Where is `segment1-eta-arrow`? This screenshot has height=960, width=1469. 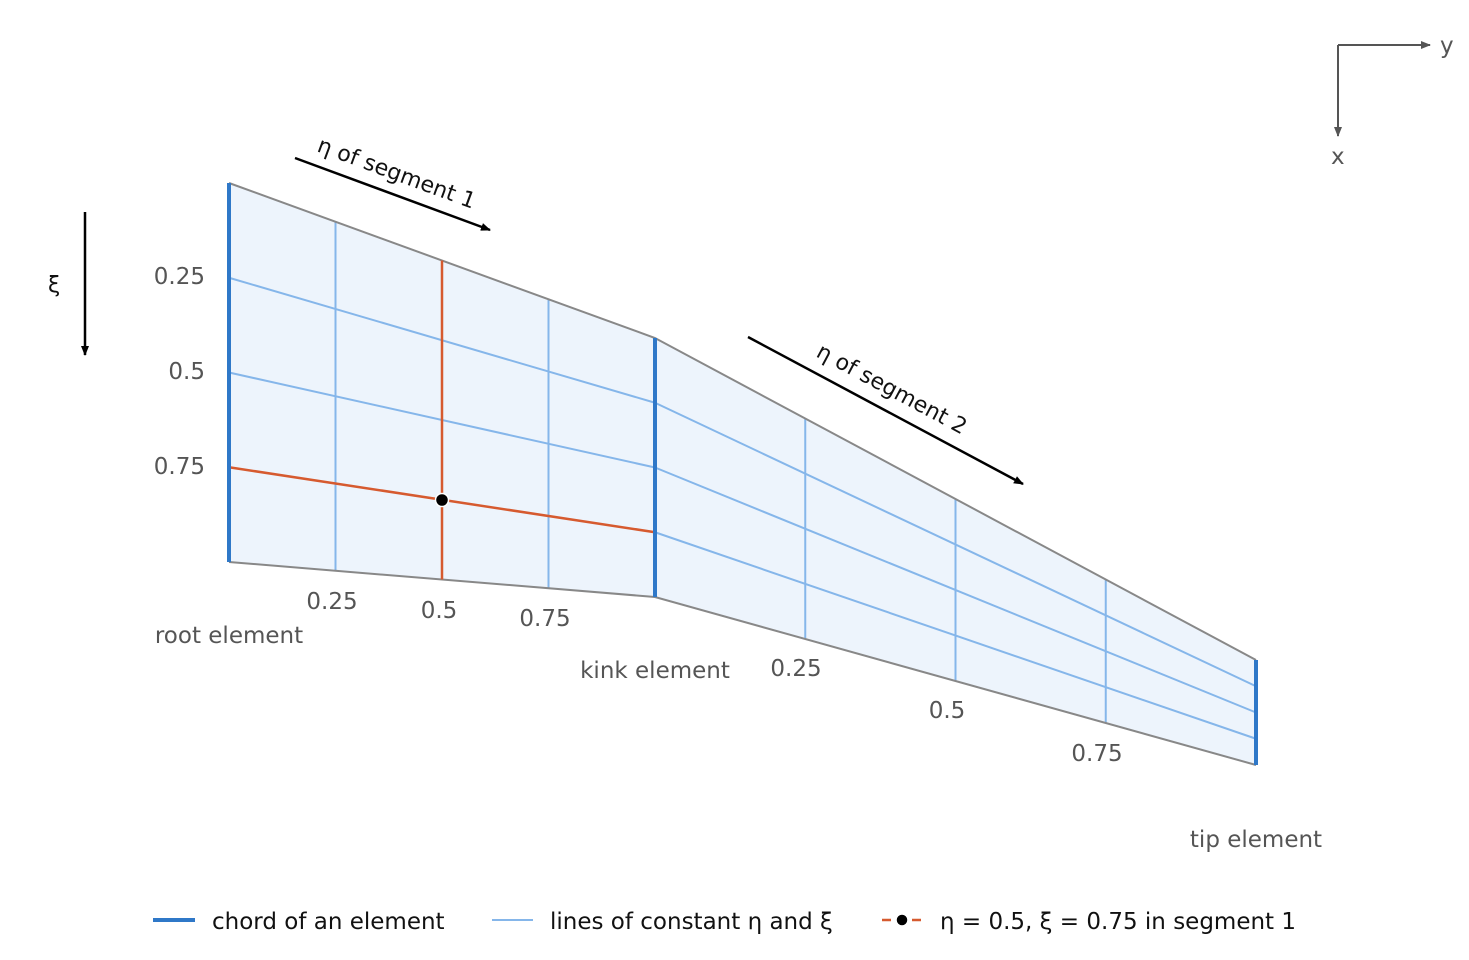
segment1-eta-arrow is located at coordinates (392, 194).